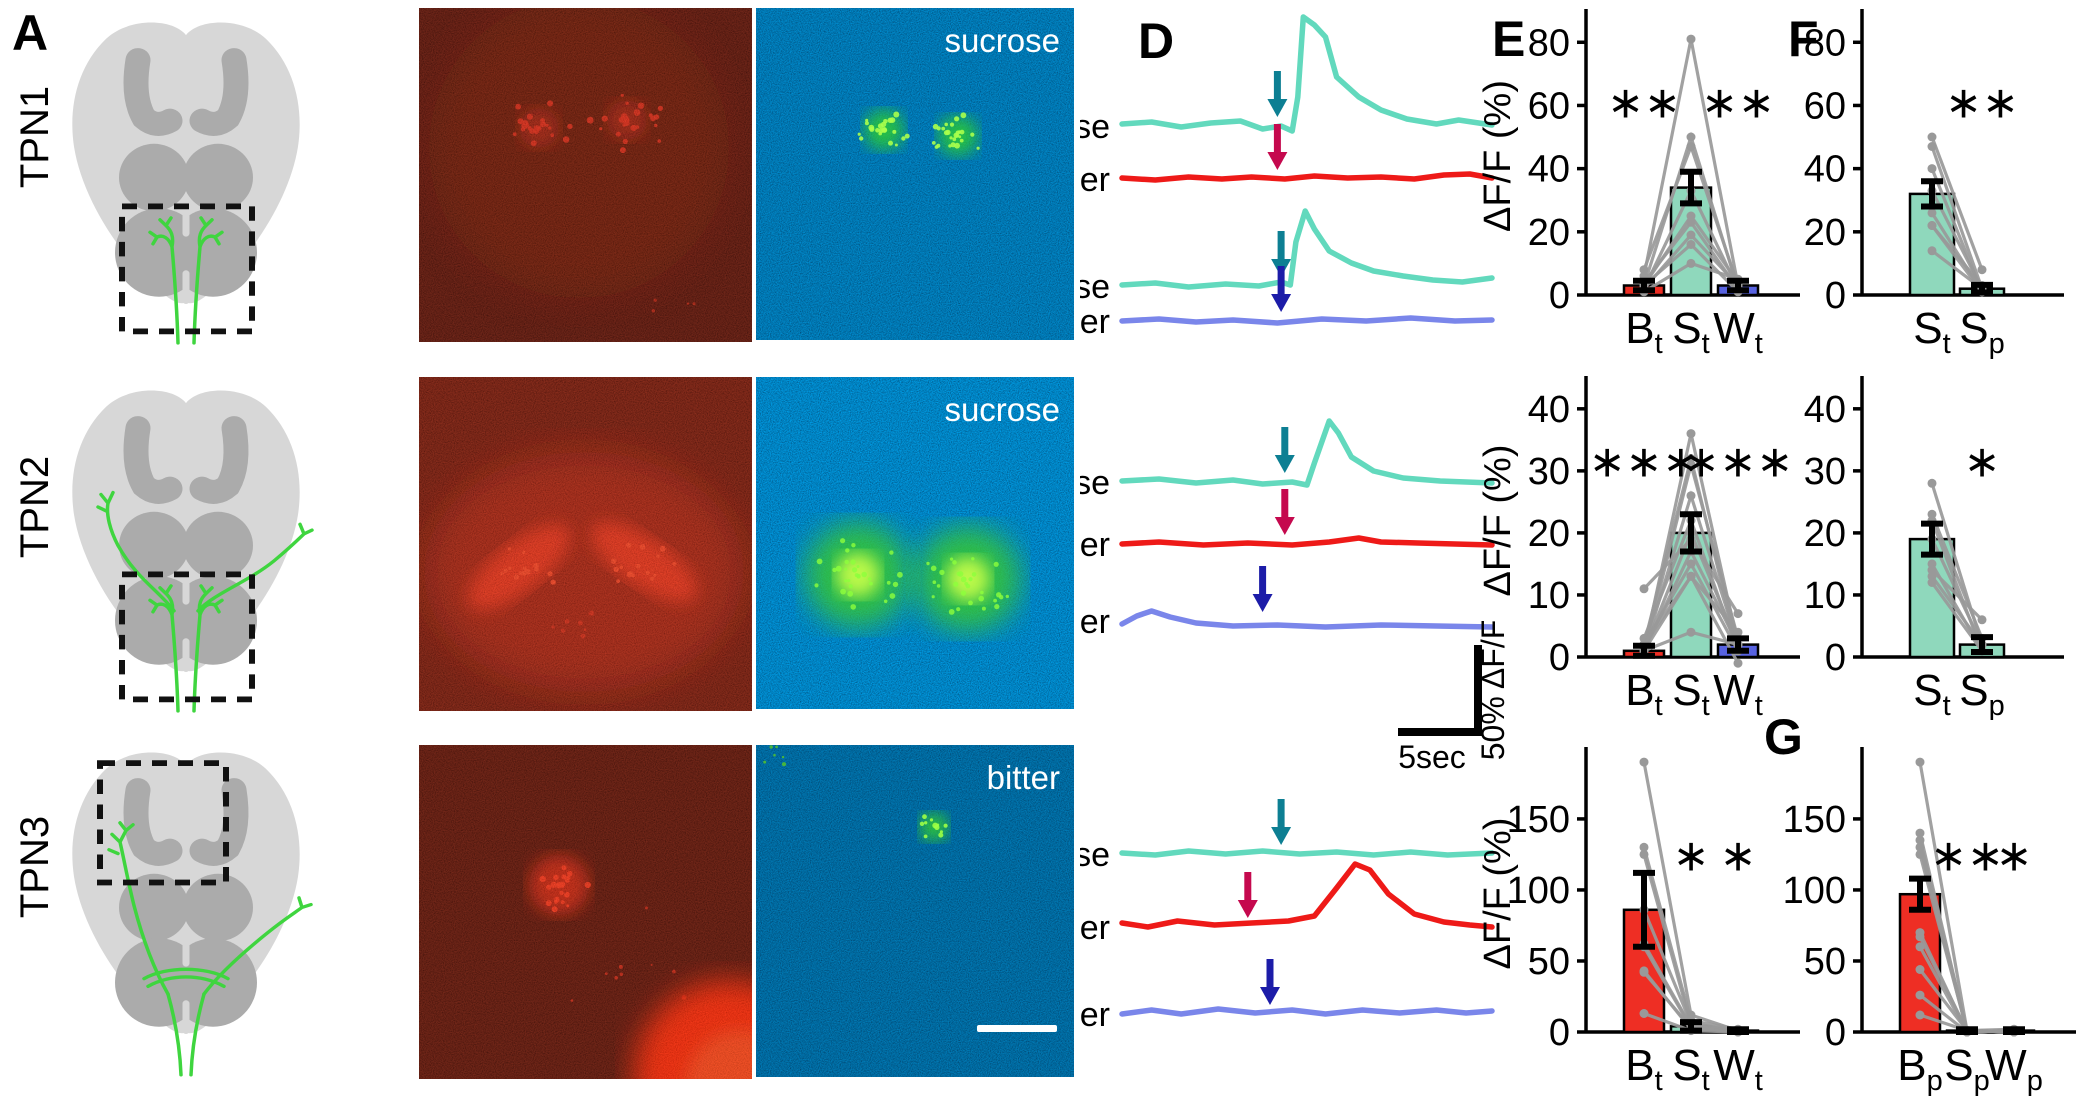 The width and height of the screenshot is (2079, 1098). I want to click on paired-data-line, so click(1957, 203).